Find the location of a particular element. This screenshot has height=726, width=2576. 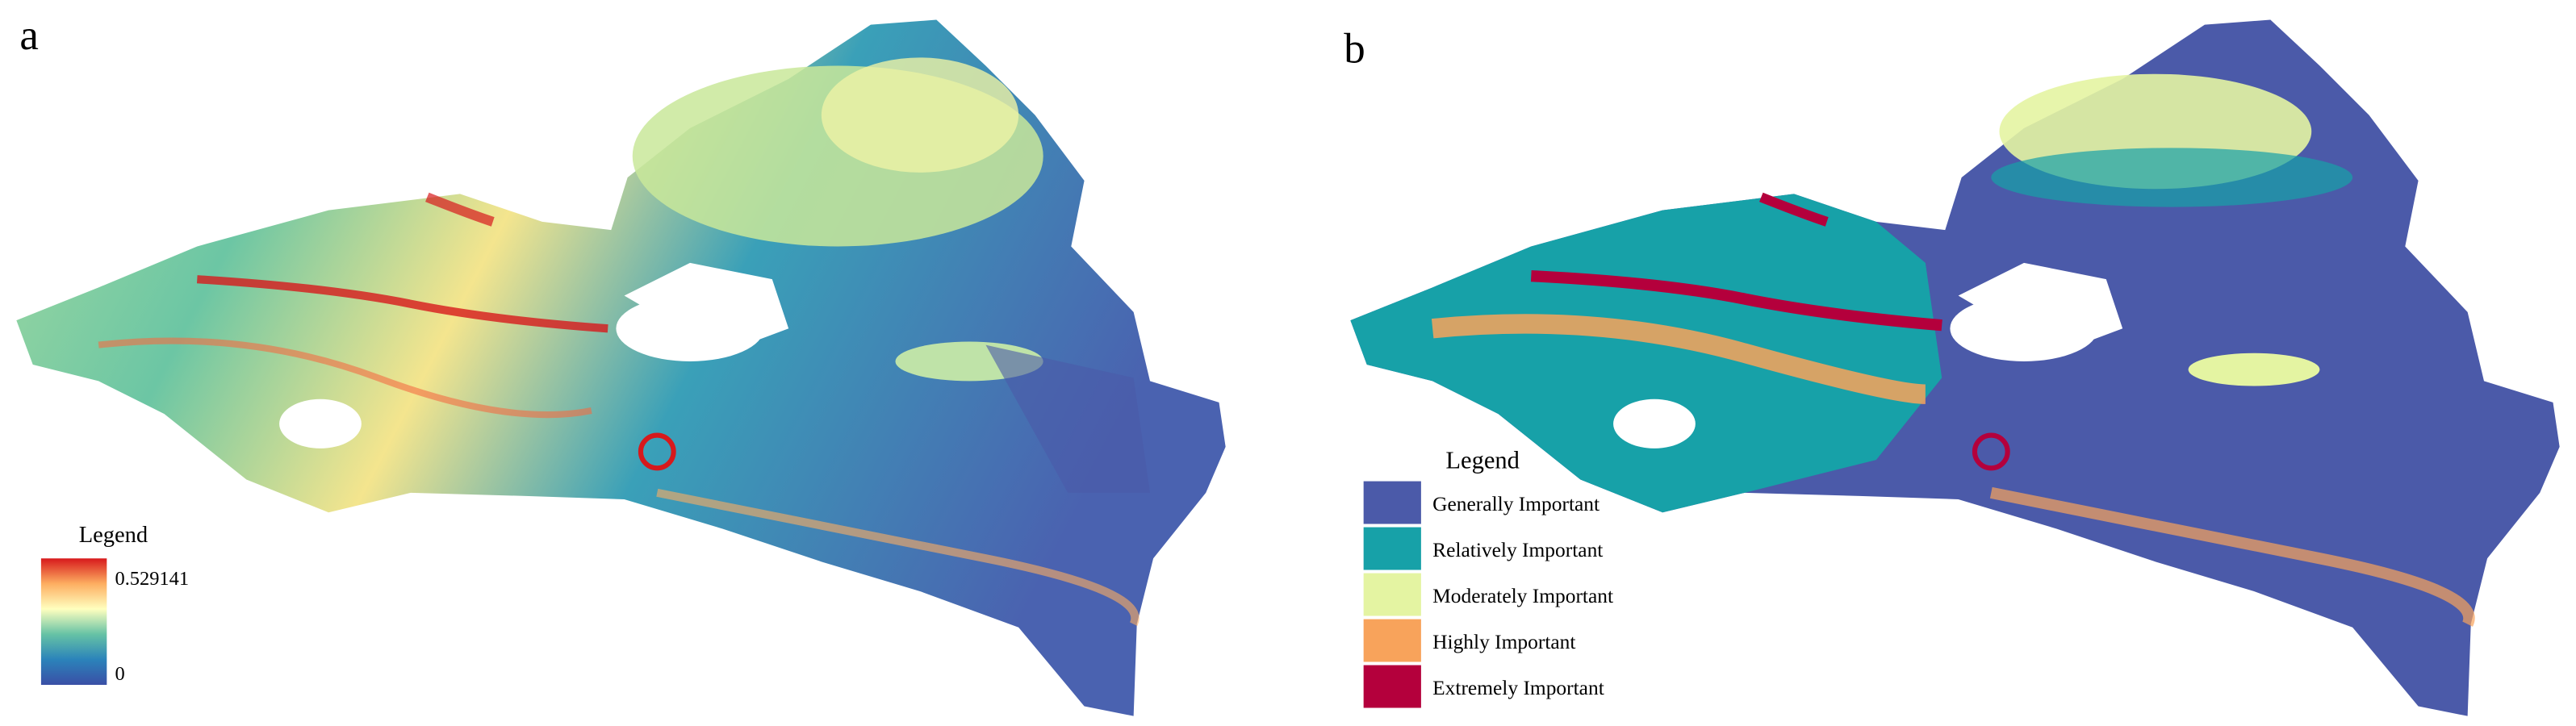

legend-label: Moderately Important is located at coordinates (1522, 595).